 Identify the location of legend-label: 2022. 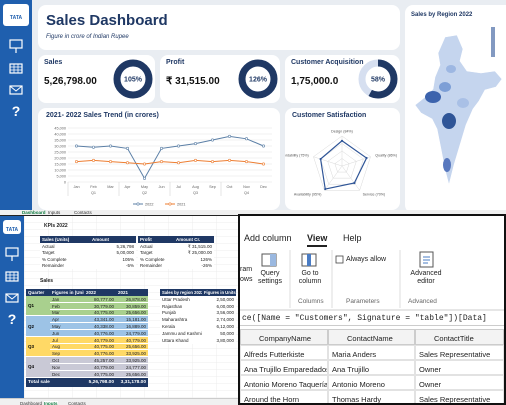
(149, 204).